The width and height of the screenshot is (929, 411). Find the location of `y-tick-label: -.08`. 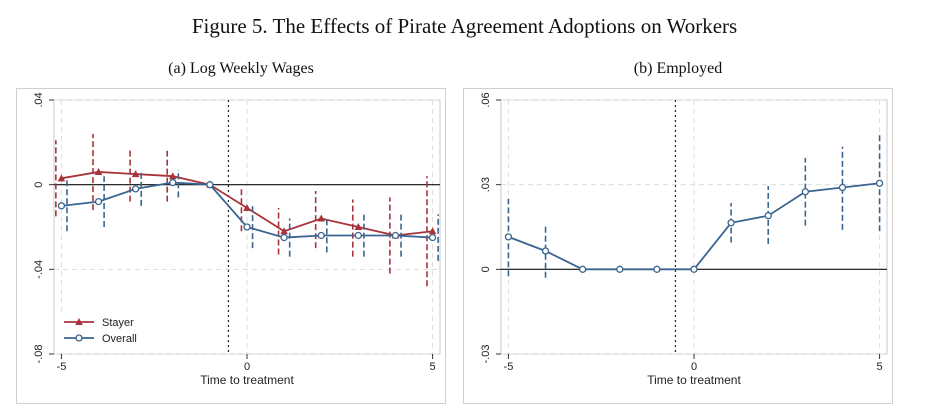

y-tick-label: -.08 is located at coordinates (39, 354).